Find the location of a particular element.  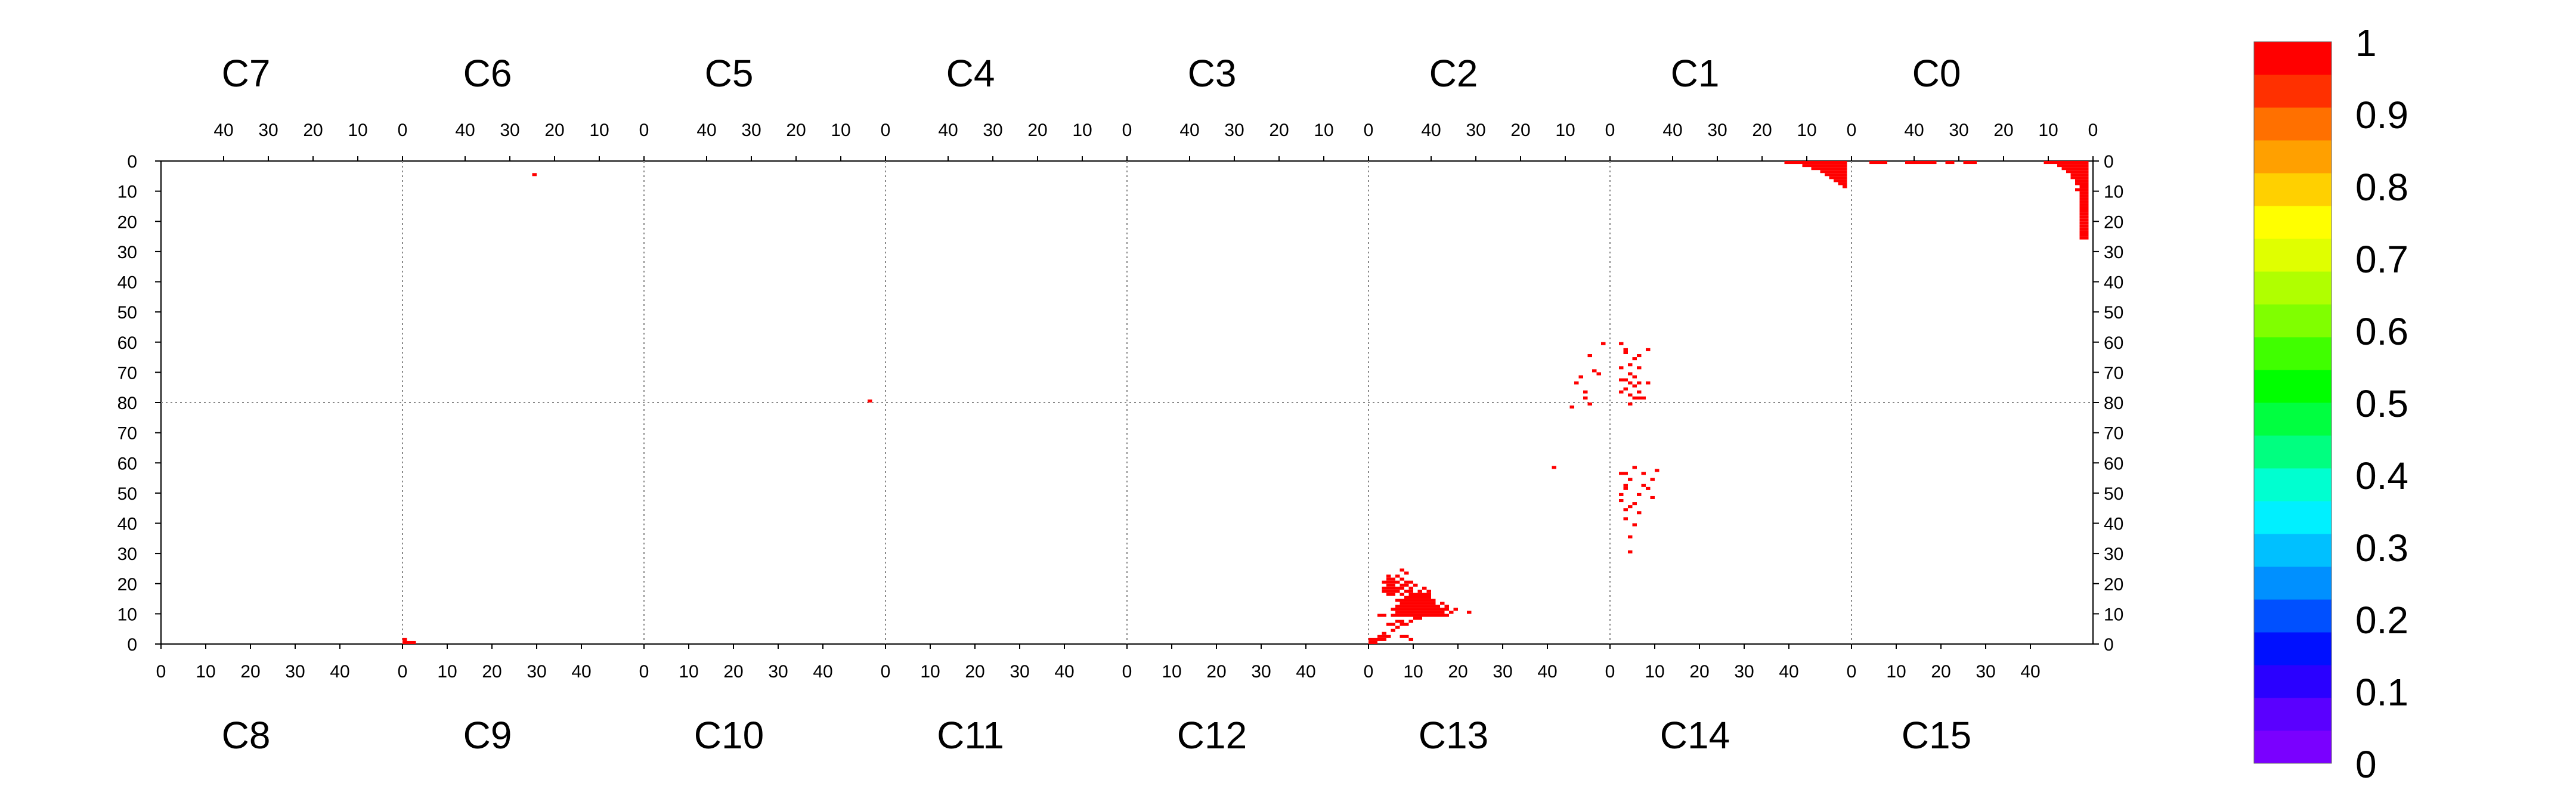

y-tick-label-right: 80 is located at coordinates (2113, 404).